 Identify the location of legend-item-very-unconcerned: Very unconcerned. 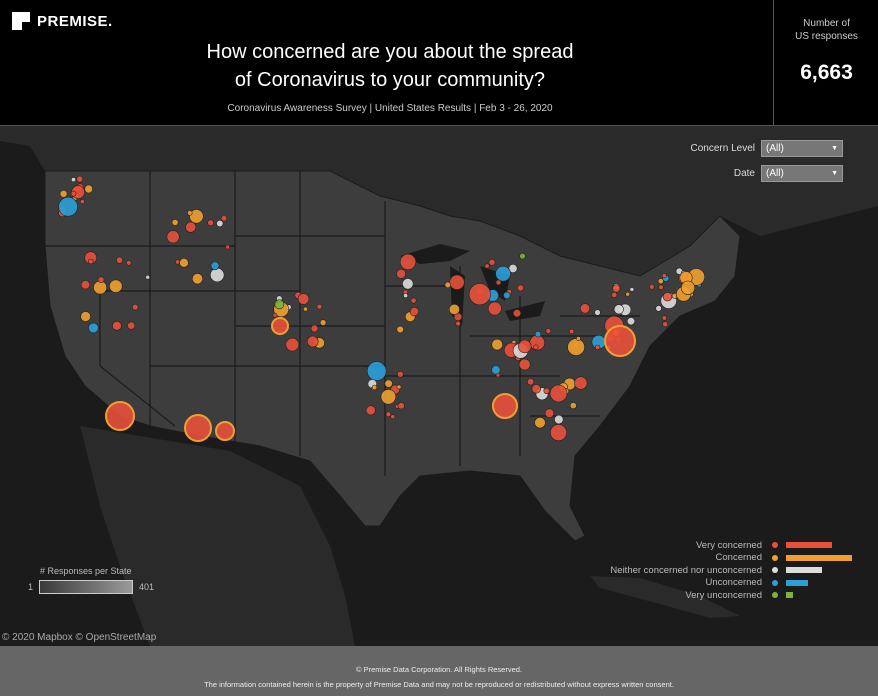
(734, 595).